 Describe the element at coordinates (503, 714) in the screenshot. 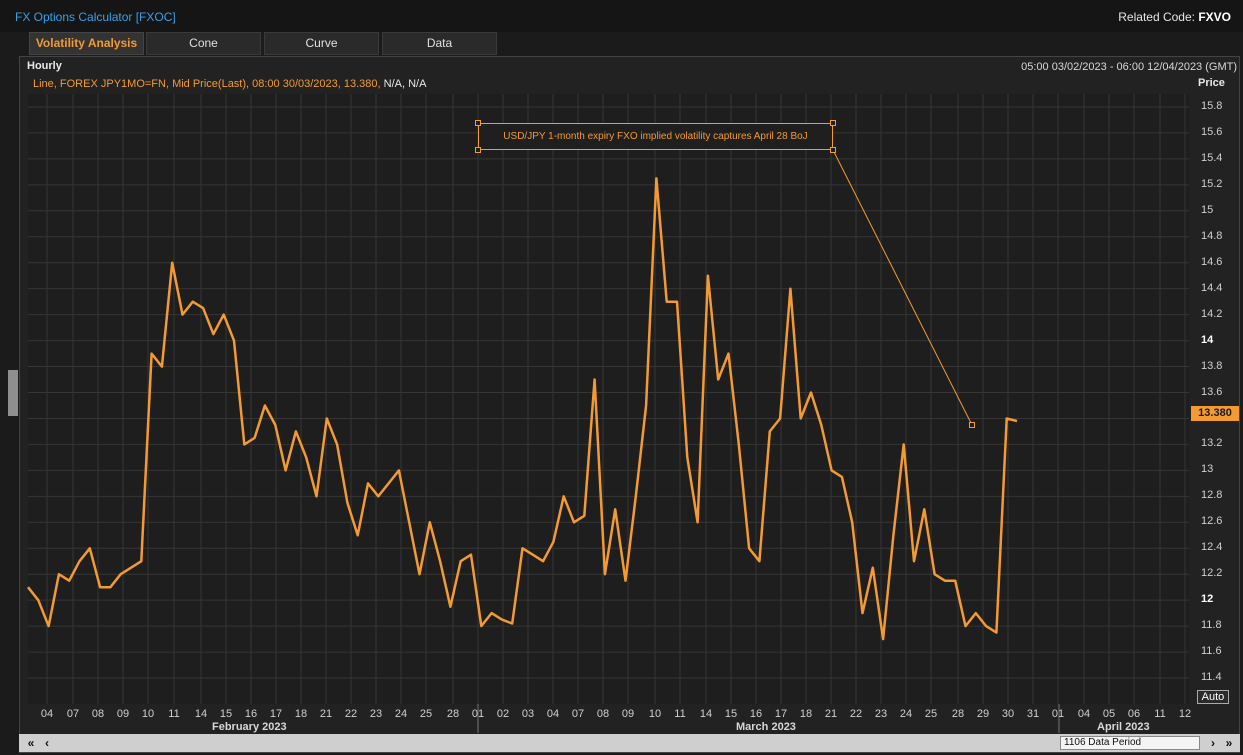

I see `x-tick-label: 02` at that location.